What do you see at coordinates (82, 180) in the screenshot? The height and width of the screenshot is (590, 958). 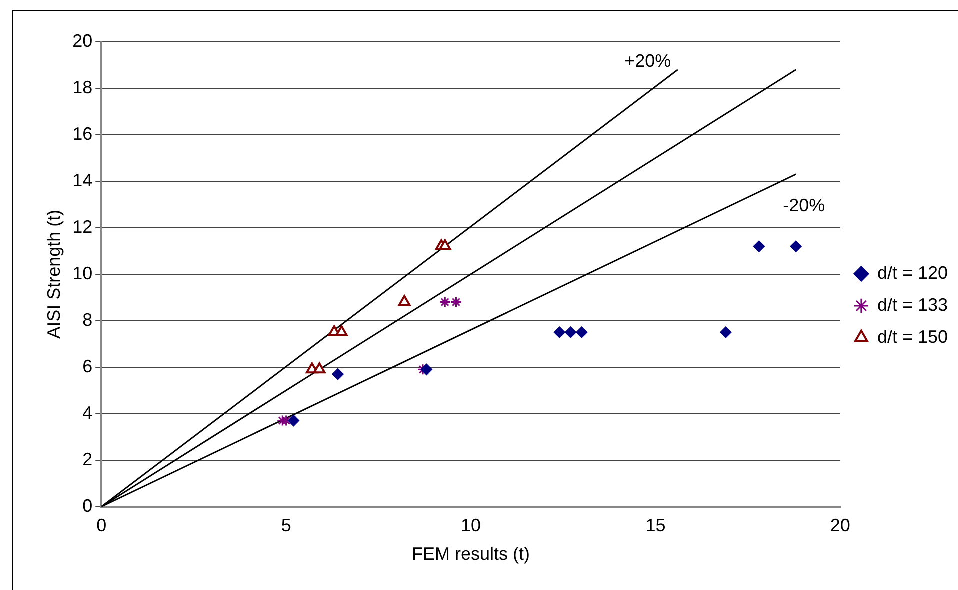 I see `y-tick-label: 14` at bounding box center [82, 180].